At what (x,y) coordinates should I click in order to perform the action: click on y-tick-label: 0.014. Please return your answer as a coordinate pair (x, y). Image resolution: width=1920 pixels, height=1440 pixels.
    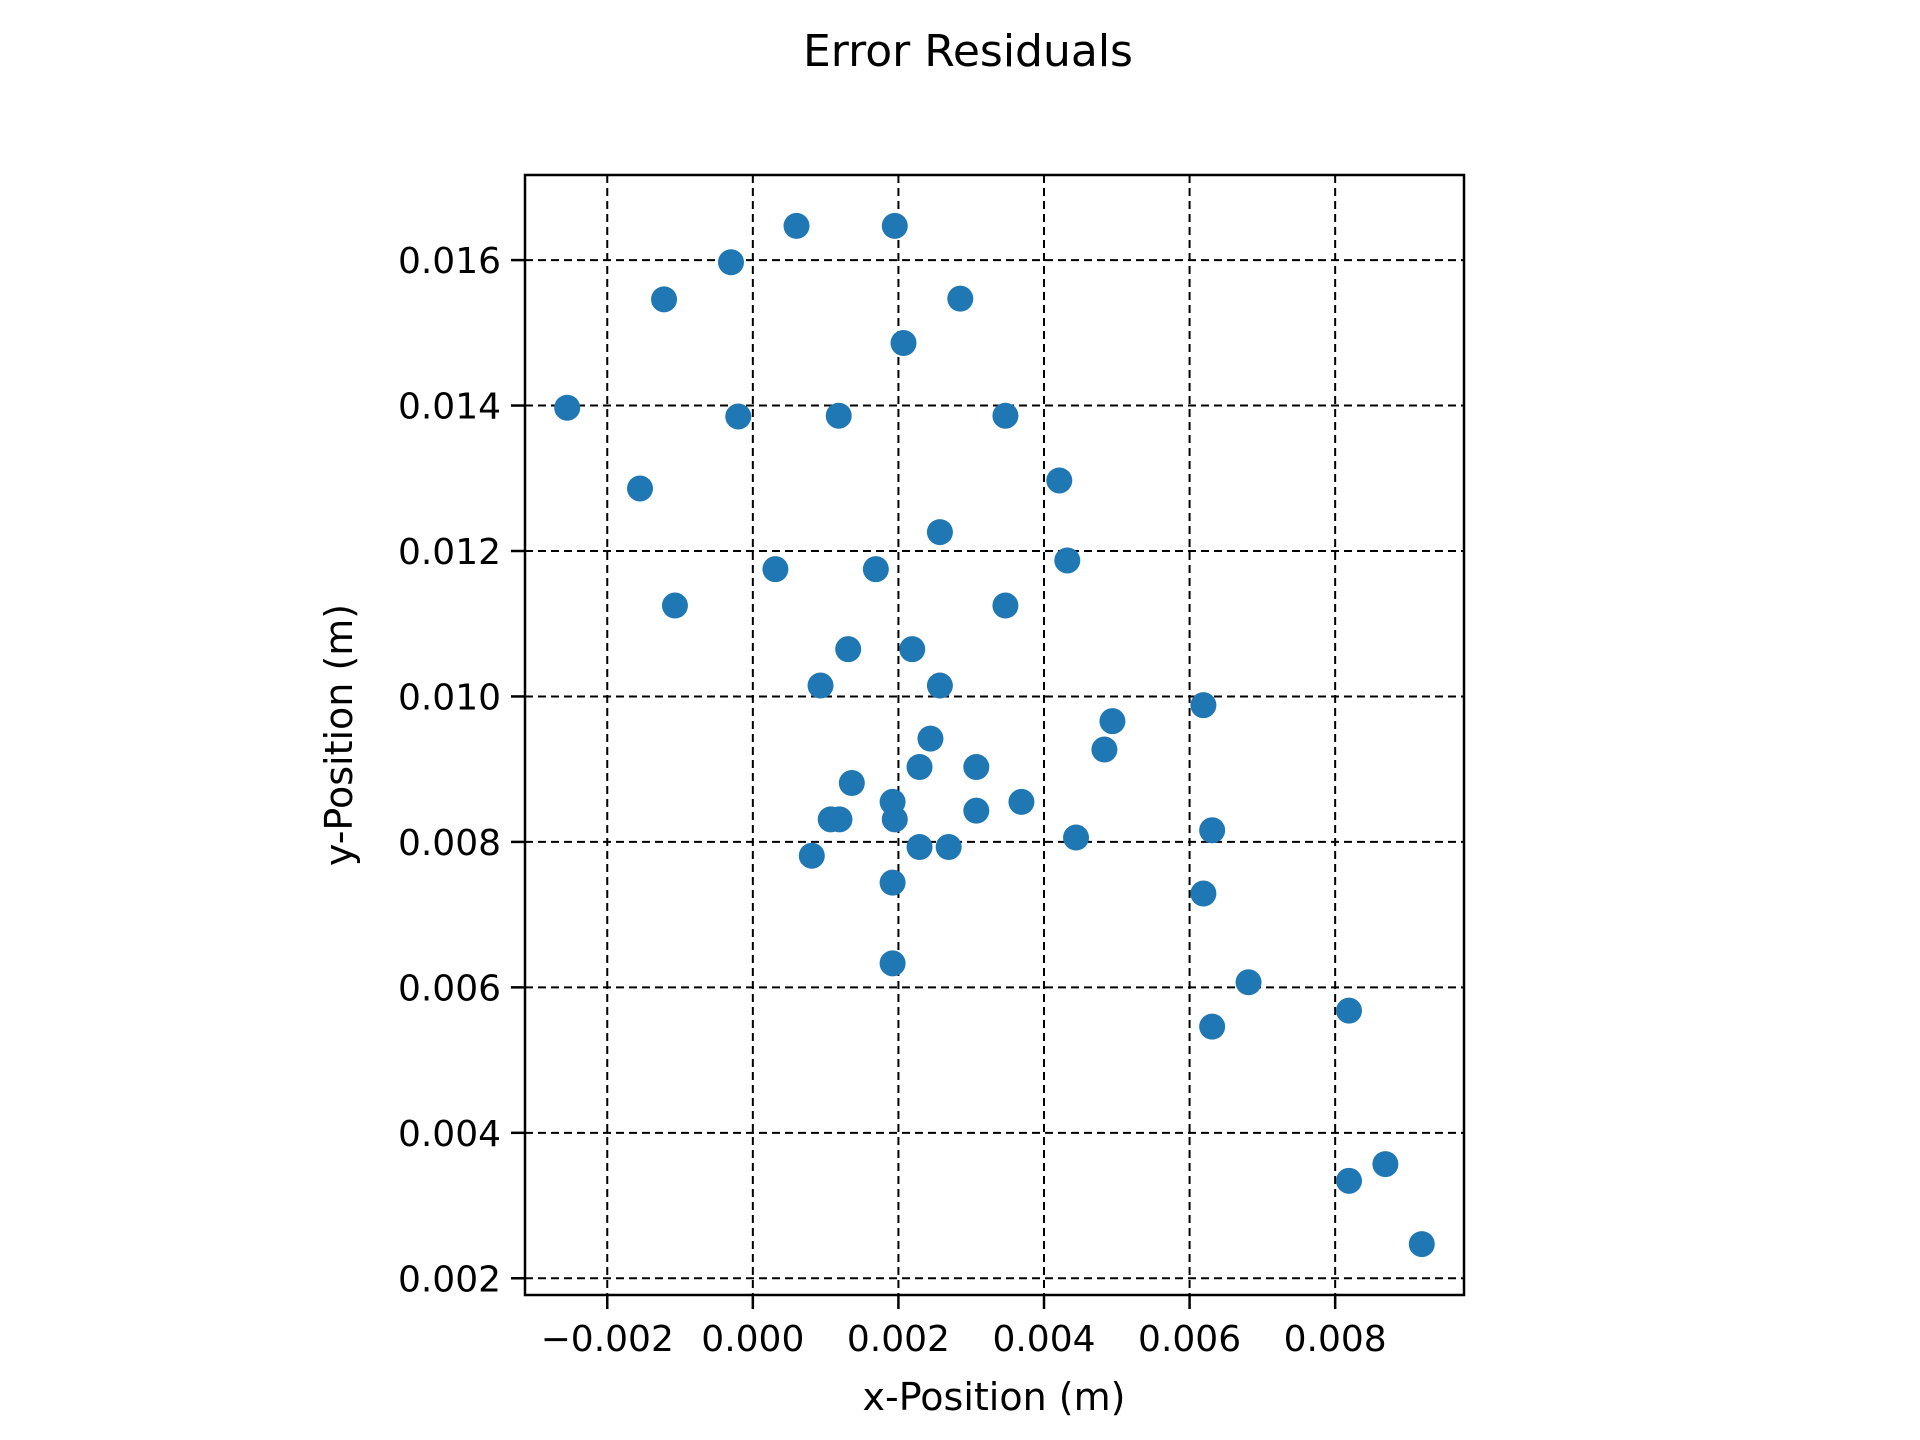
    Looking at the image, I should click on (449, 407).